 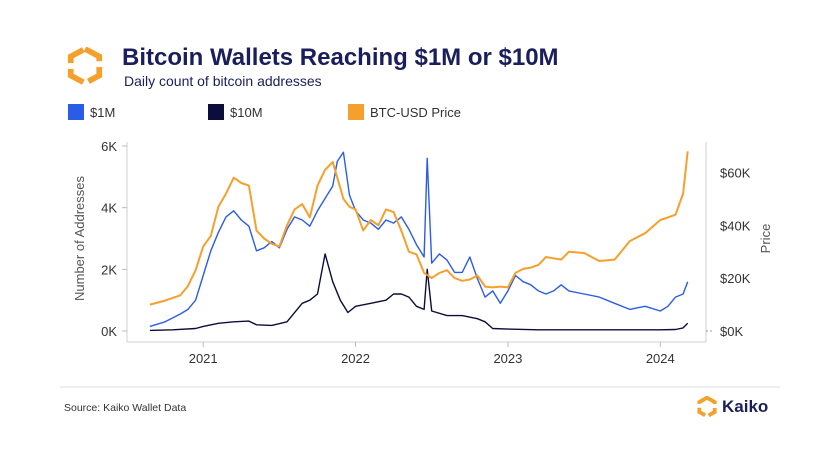 What do you see at coordinates (246, 112) in the screenshot?
I see `legend-label-10m: $10M` at bounding box center [246, 112].